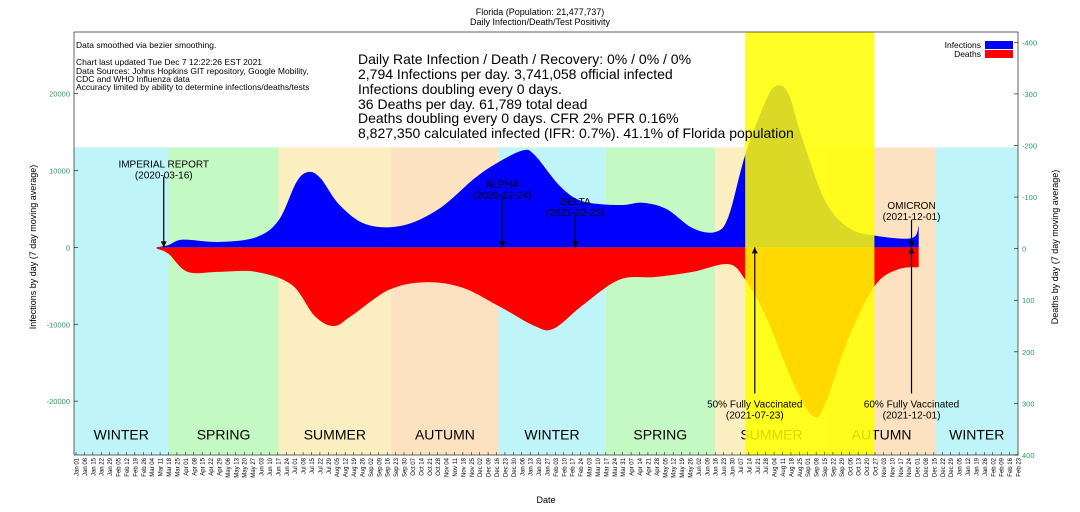 Image resolution: width=1080 pixels, height=512 pixels. What do you see at coordinates (246, 467) in the screenshot?
I see `x-tick-label: May 20` at bounding box center [246, 467].